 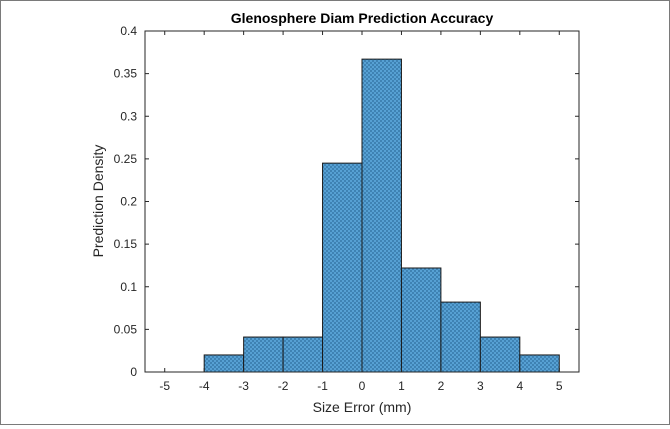 I want to click on y-tick-label: 0, so click(x=133, y=372).